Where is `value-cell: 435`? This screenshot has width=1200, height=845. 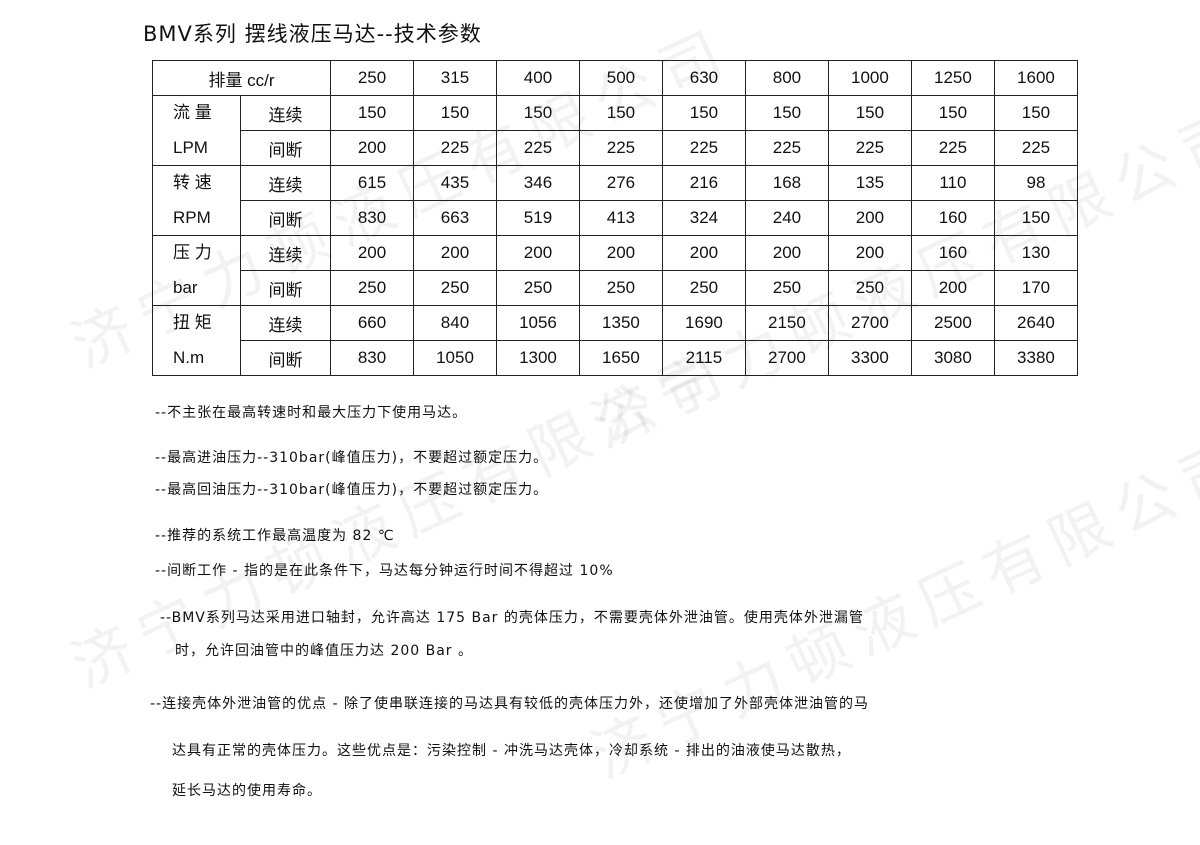
value-cell: 435 is located at coordinates (455, 183).